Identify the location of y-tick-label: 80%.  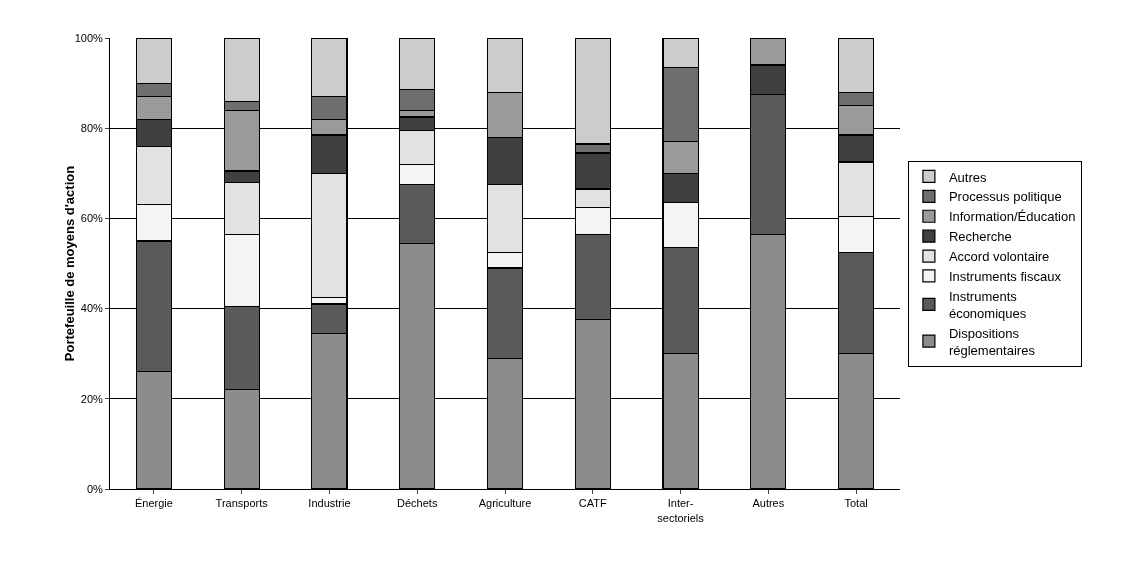
(91, 128).